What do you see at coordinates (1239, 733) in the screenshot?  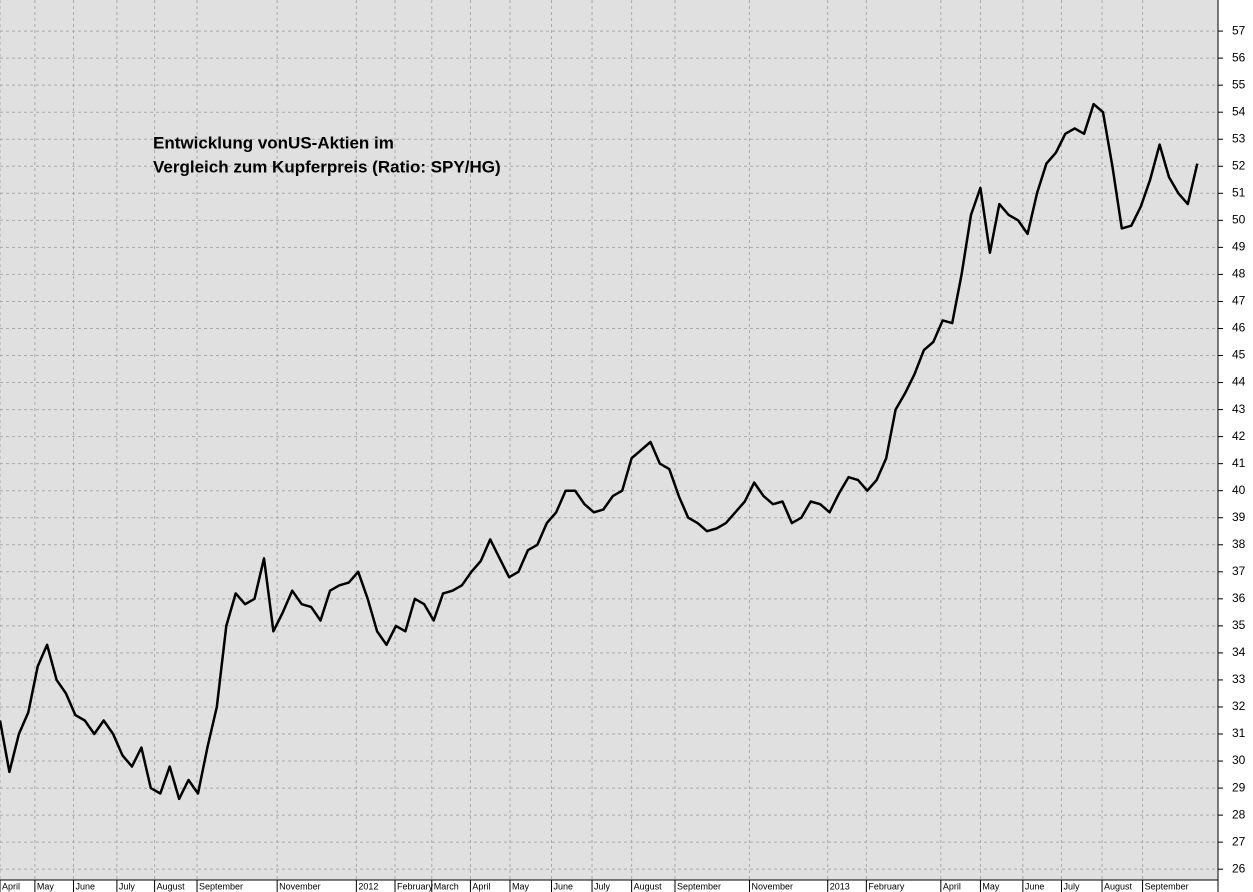 I see `y-tick-label: 31` at bounding box center [1239, 733].